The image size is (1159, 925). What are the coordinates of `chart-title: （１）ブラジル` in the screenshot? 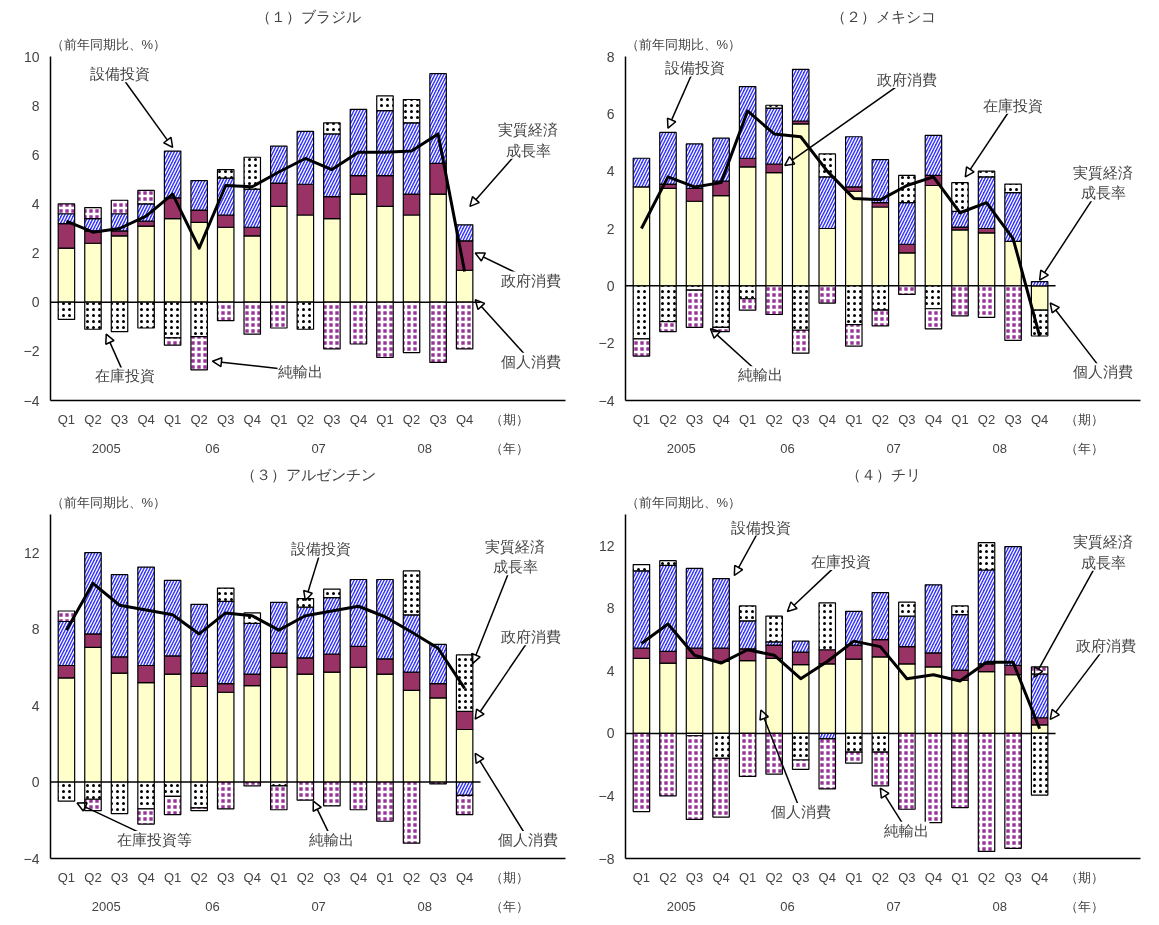 It's located at (308, 16).